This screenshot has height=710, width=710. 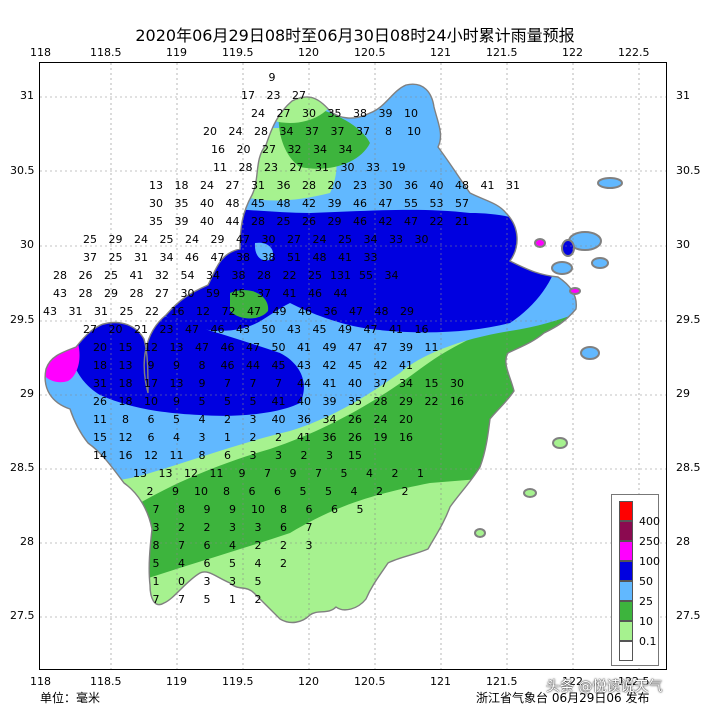 I want to click on lon-tick-bottom: 122.5, so click(x=634, y=681).